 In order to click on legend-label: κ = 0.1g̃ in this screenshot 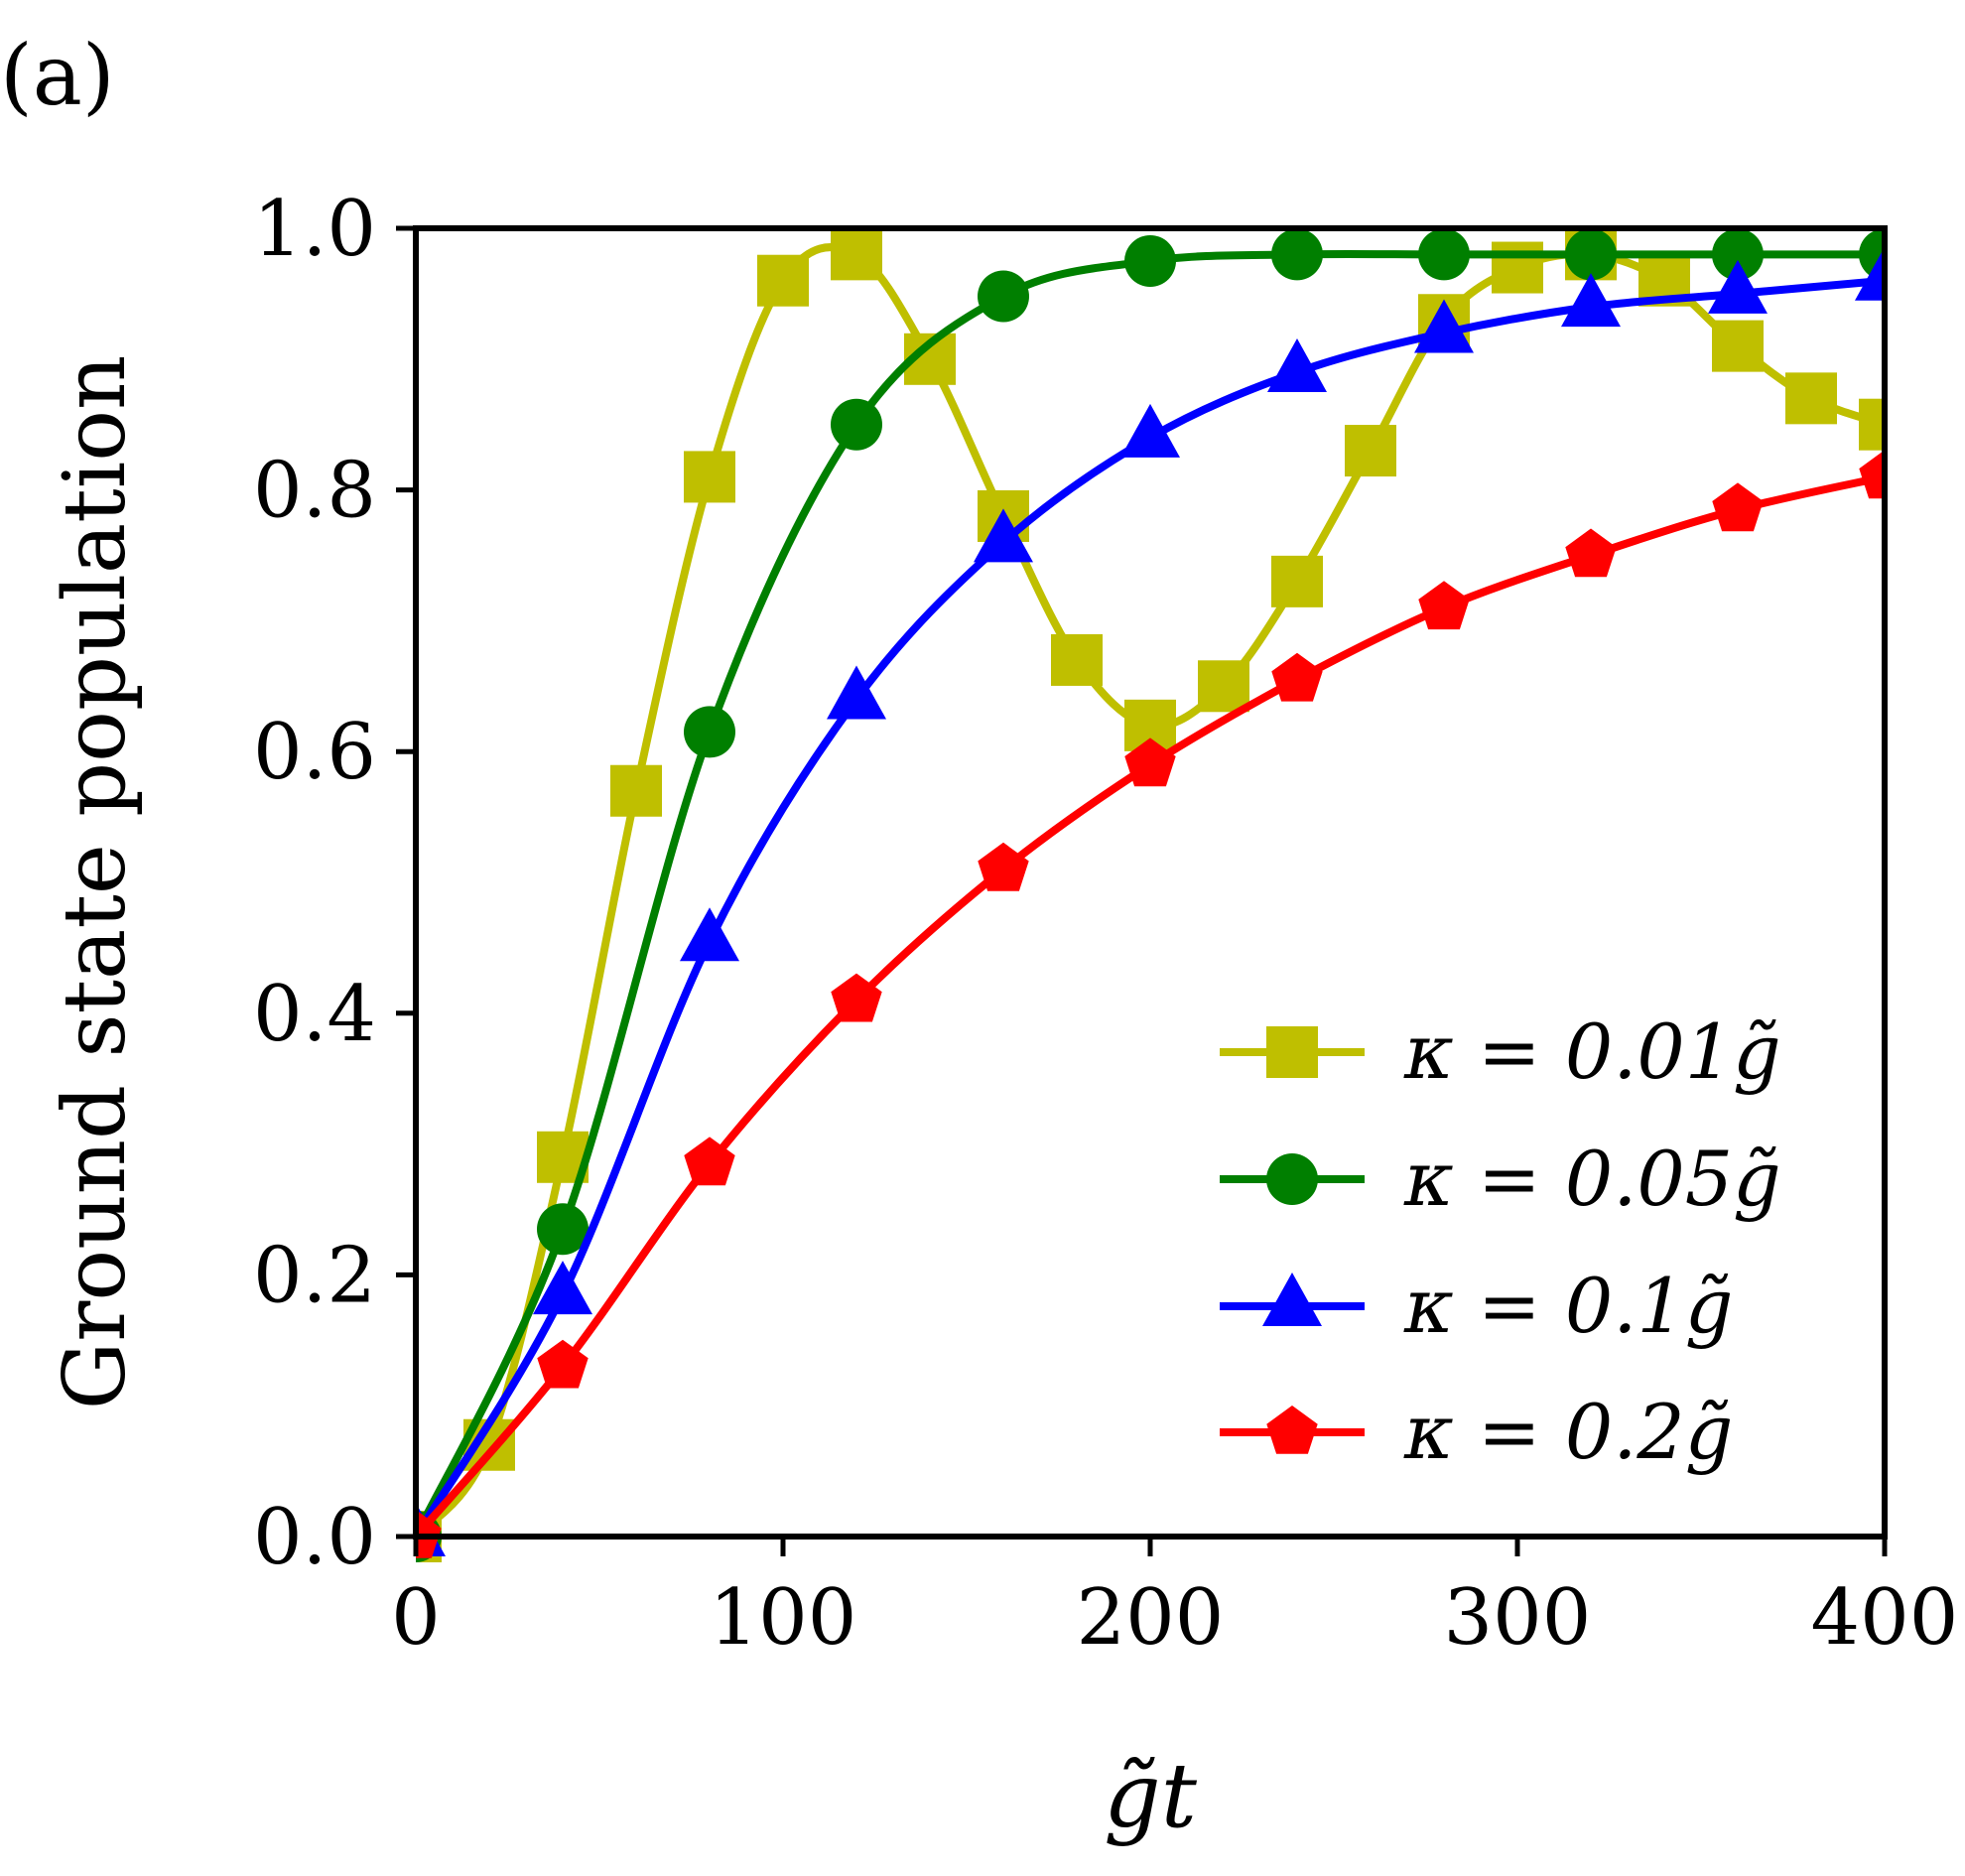, I will do `click(1568, 1306)`.